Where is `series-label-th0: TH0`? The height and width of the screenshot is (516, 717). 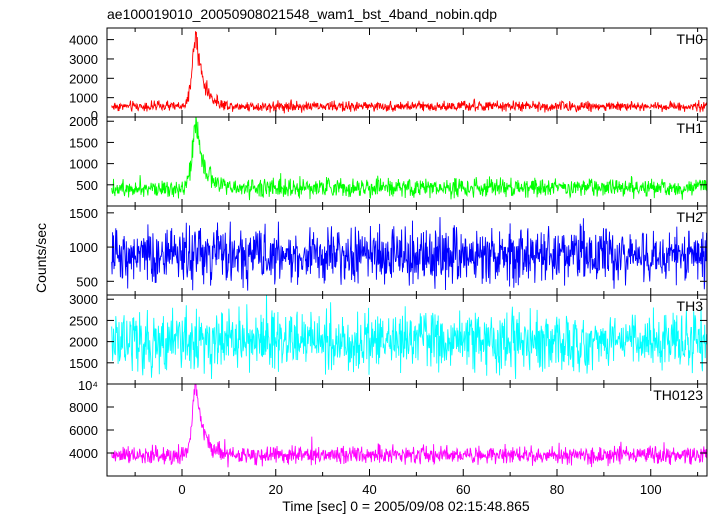 series-label-th0: TH0 is located at coordinates (690, 39).